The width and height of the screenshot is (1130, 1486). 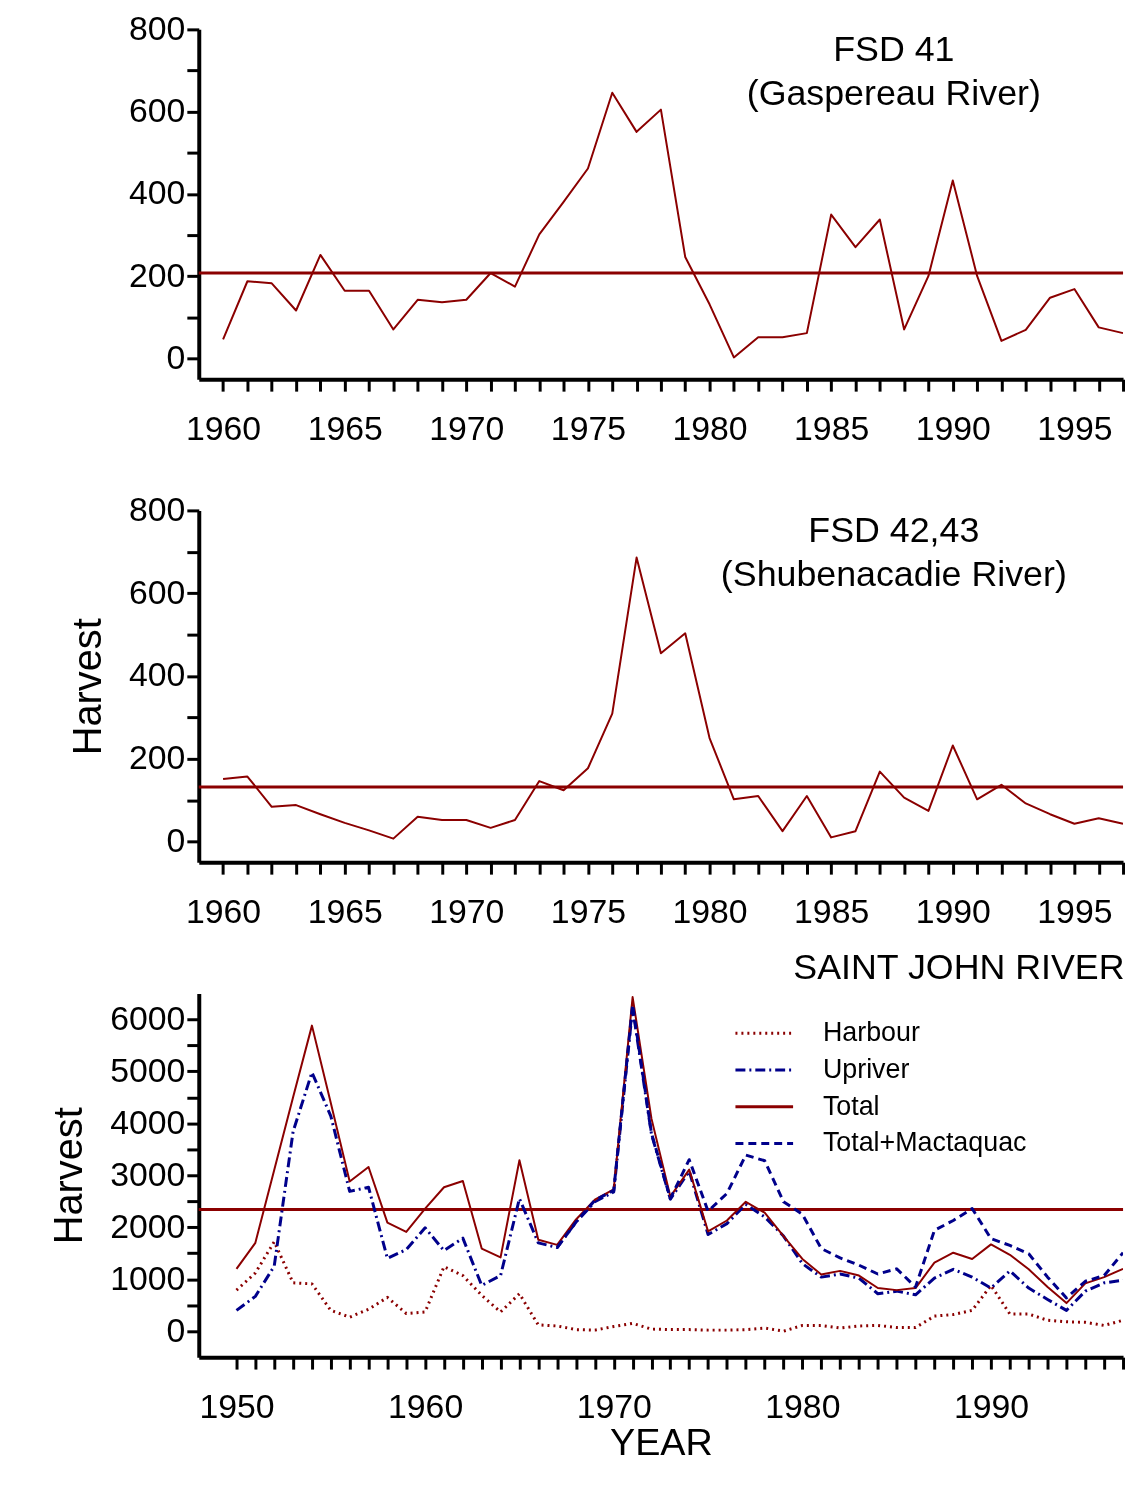 What do you see at coordinates (871, 1032) in the screenshot?
I see `legend-label: Harbour` at bounding box center [871, 1032].